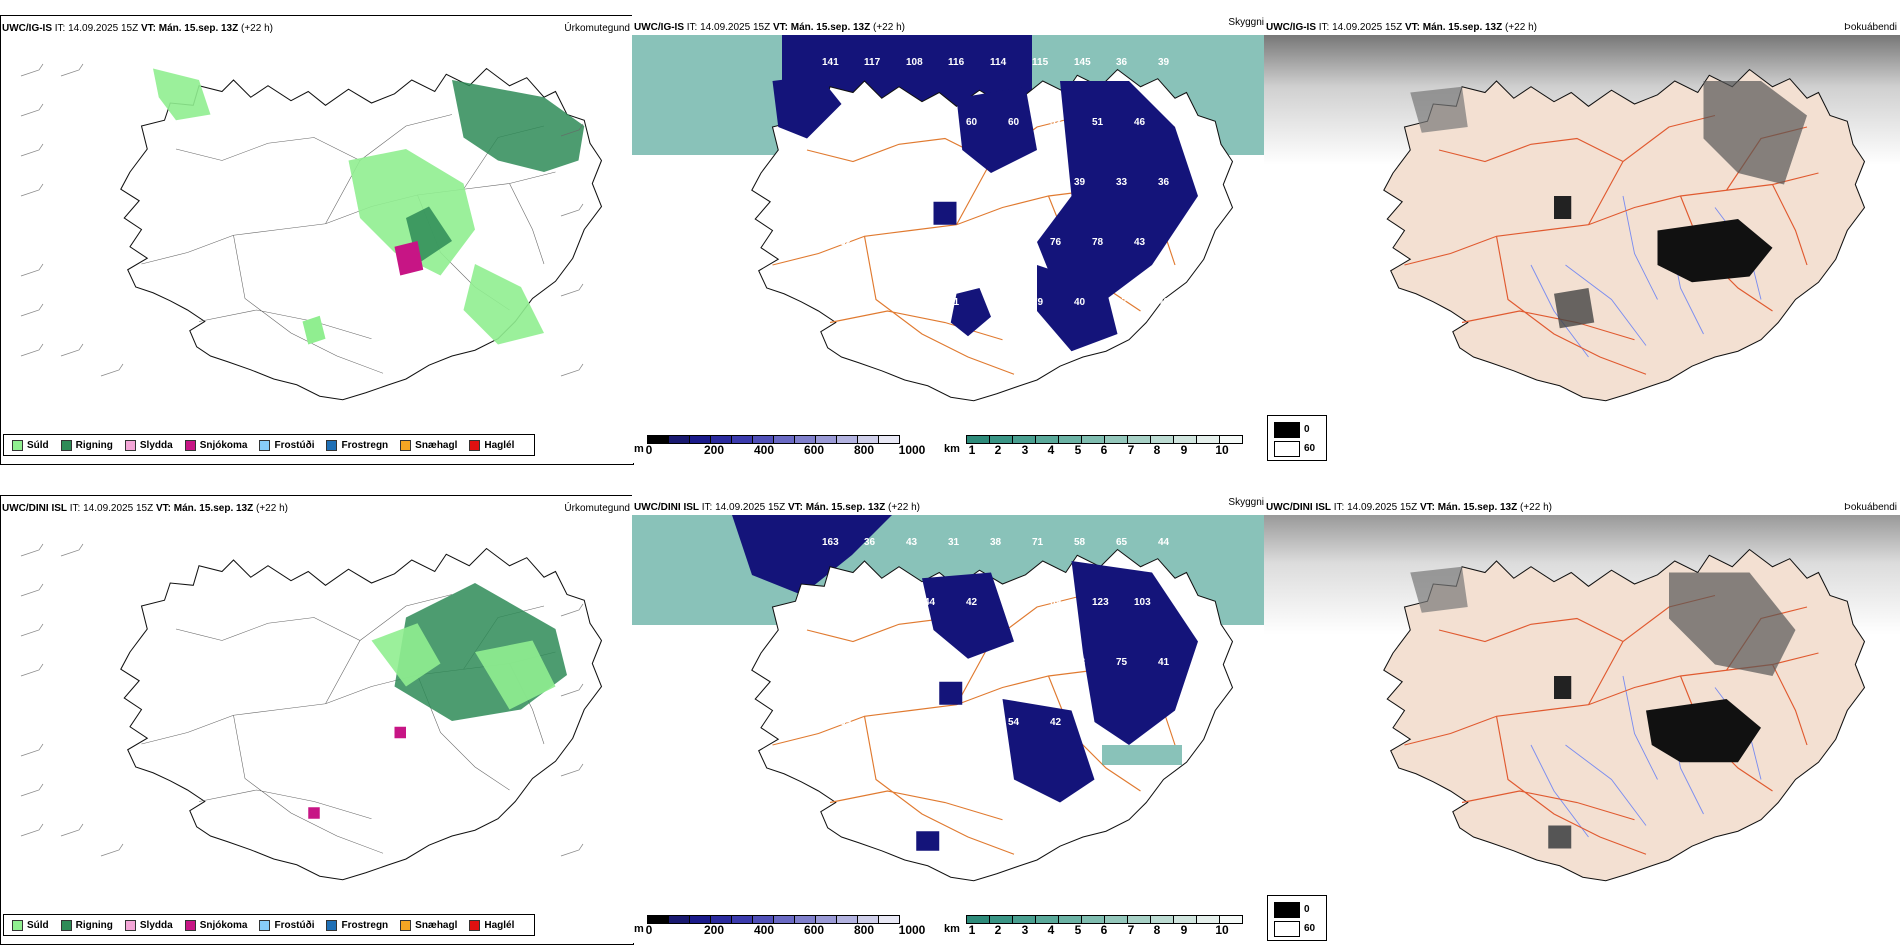 The image size is (1900, 950). I want to click on cloud-height-label: 87, so click(870, 662).